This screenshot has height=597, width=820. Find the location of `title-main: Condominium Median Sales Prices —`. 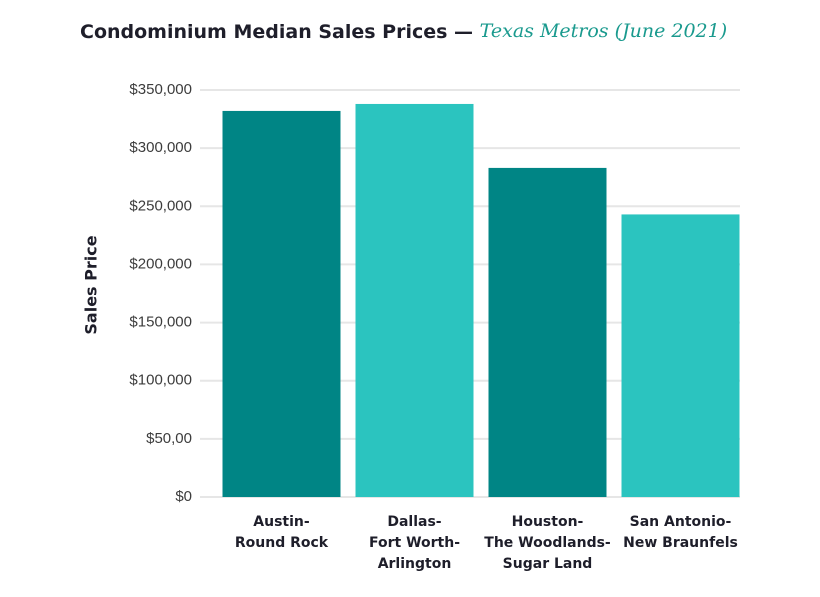

title-main: Condominium Median Sales Prices — is located at coordinates (280, 32).